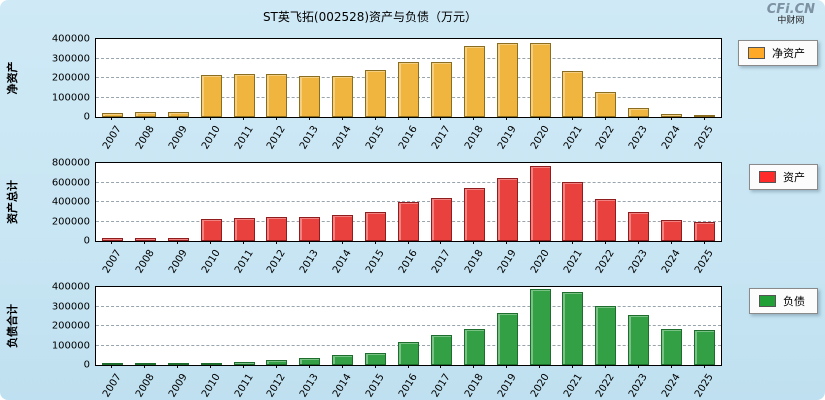  Describe the element at coordinates (12, 202) in the screenshot. I see `y-axis-label: 资产总计` at that location.